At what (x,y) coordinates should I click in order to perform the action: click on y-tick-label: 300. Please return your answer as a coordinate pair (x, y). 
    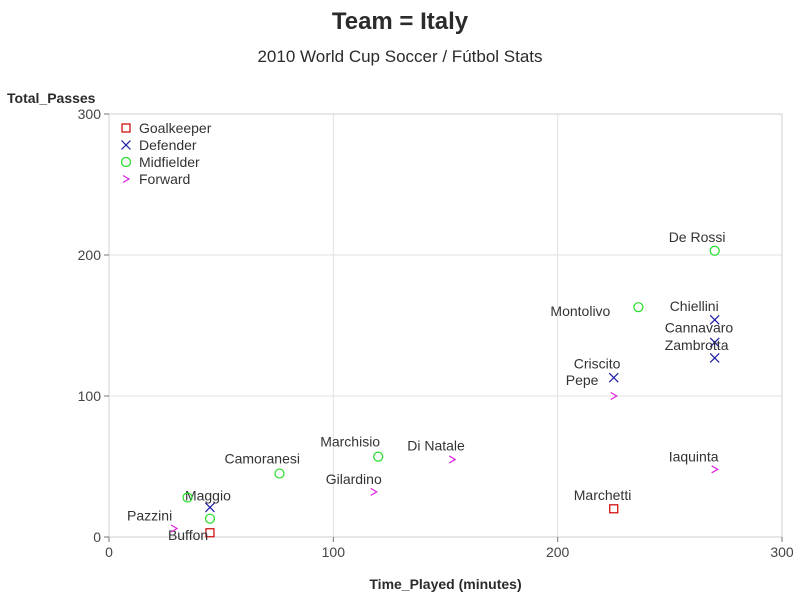
    Looking at the image, I should click on (90, 114).